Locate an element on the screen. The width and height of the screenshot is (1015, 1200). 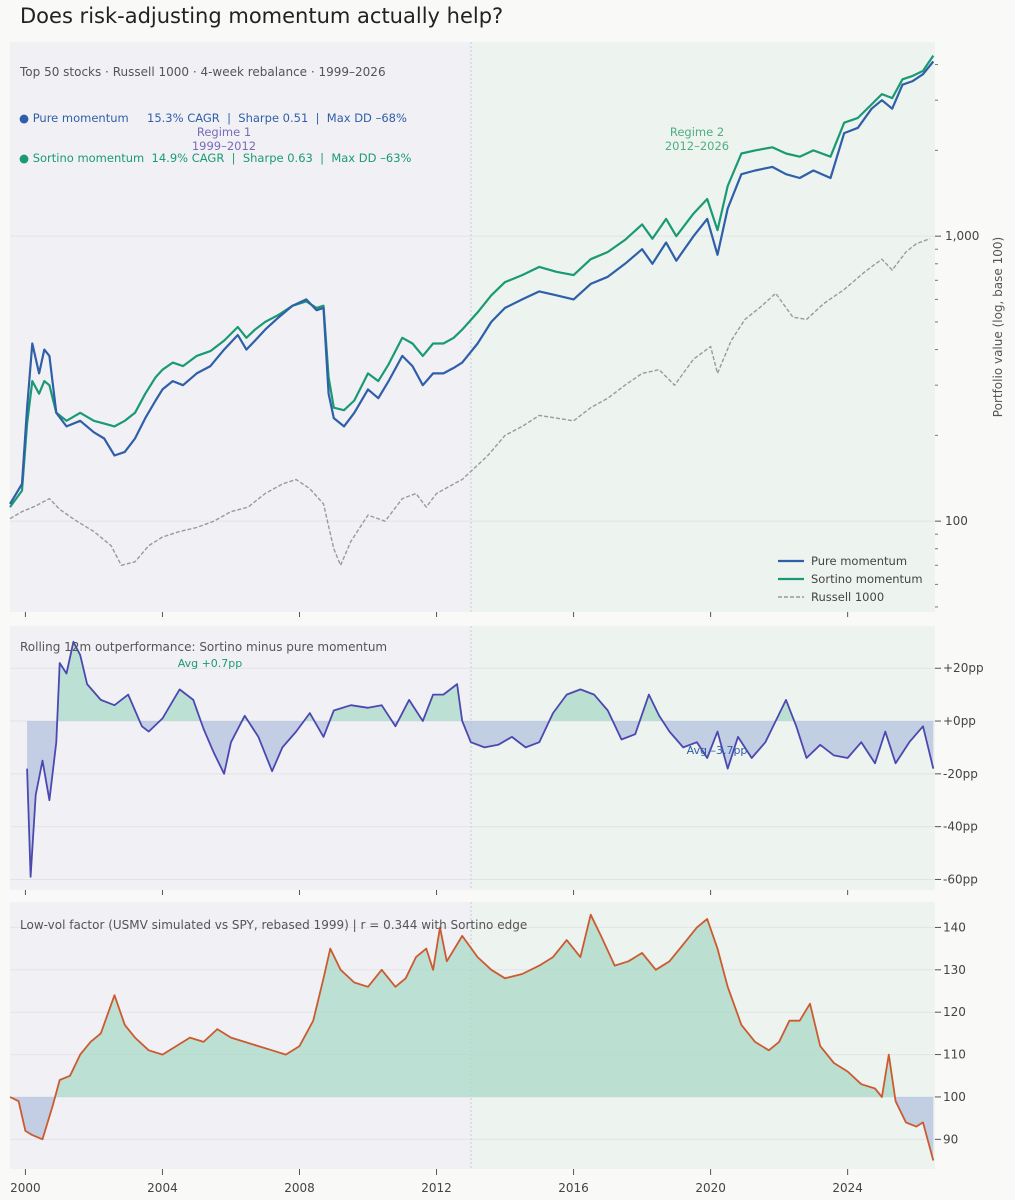
regime1-background is located at coordinates (240, 758).